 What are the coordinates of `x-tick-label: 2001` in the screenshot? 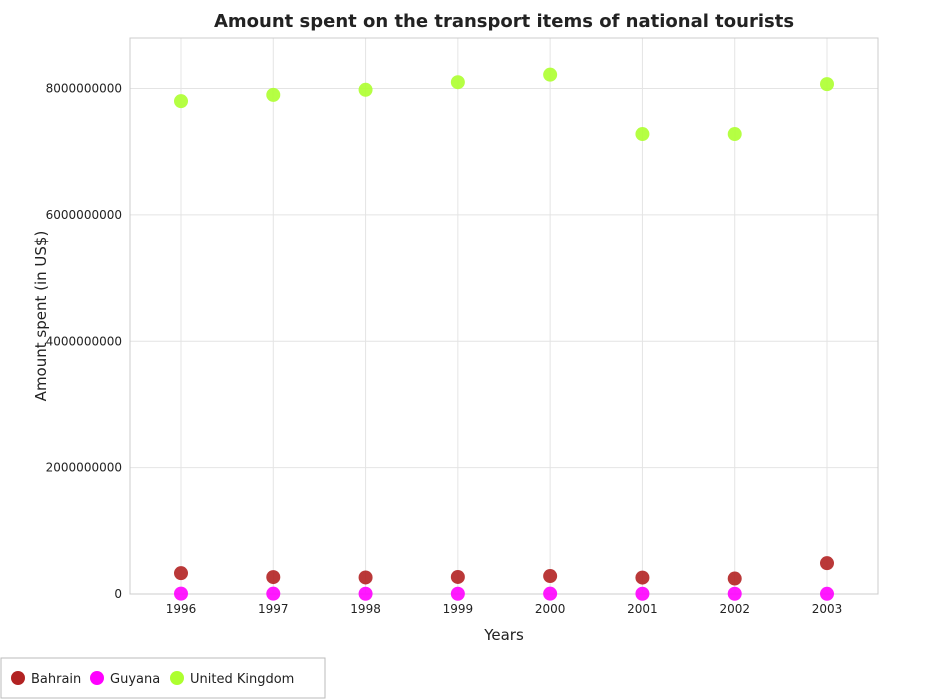 It's located at (642, 609).